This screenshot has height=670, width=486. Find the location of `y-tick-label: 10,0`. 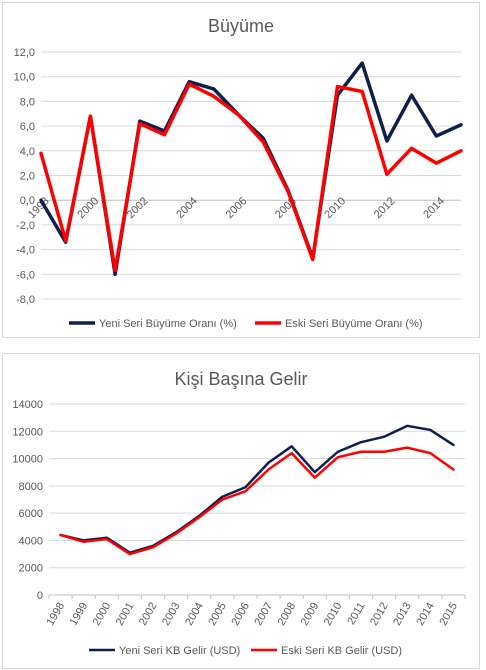

y-tick-label: 10,0 is located at coordinates (24, 78).